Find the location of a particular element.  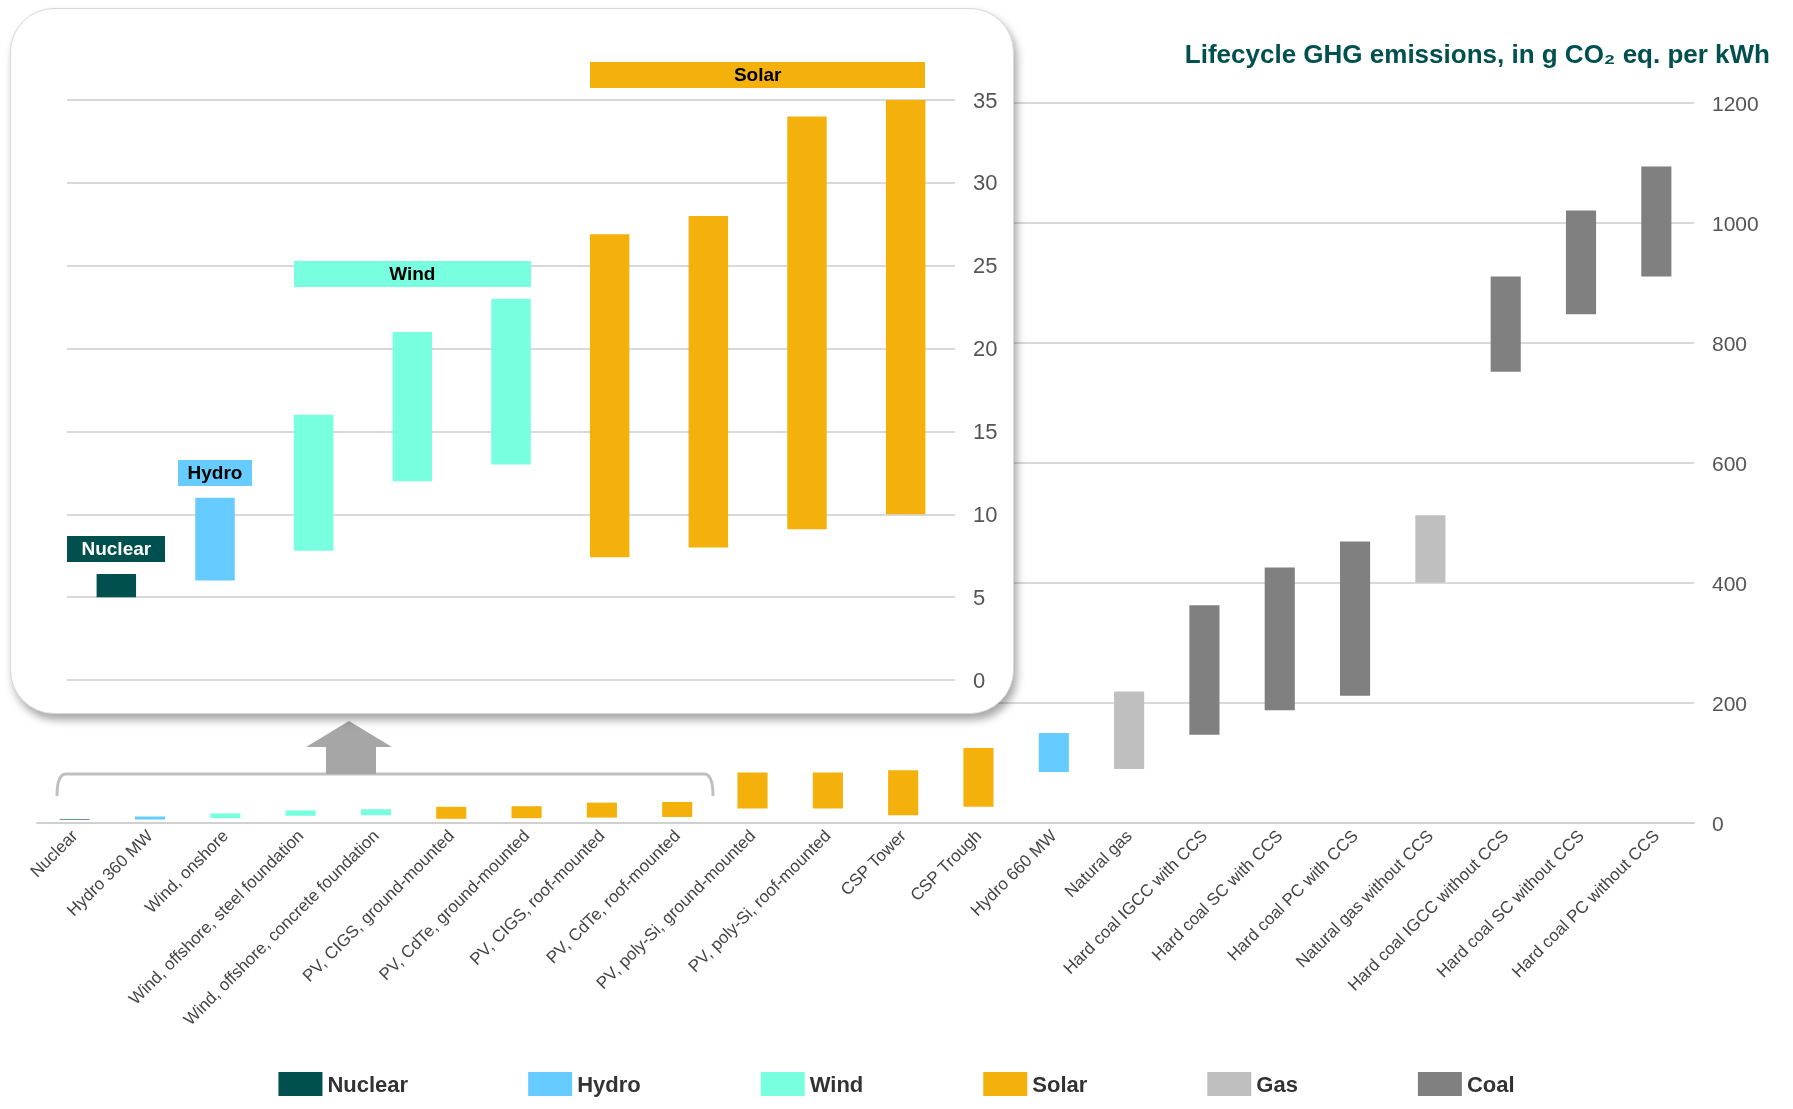

group-tag: Hydro is located at coordinates (215, 472).